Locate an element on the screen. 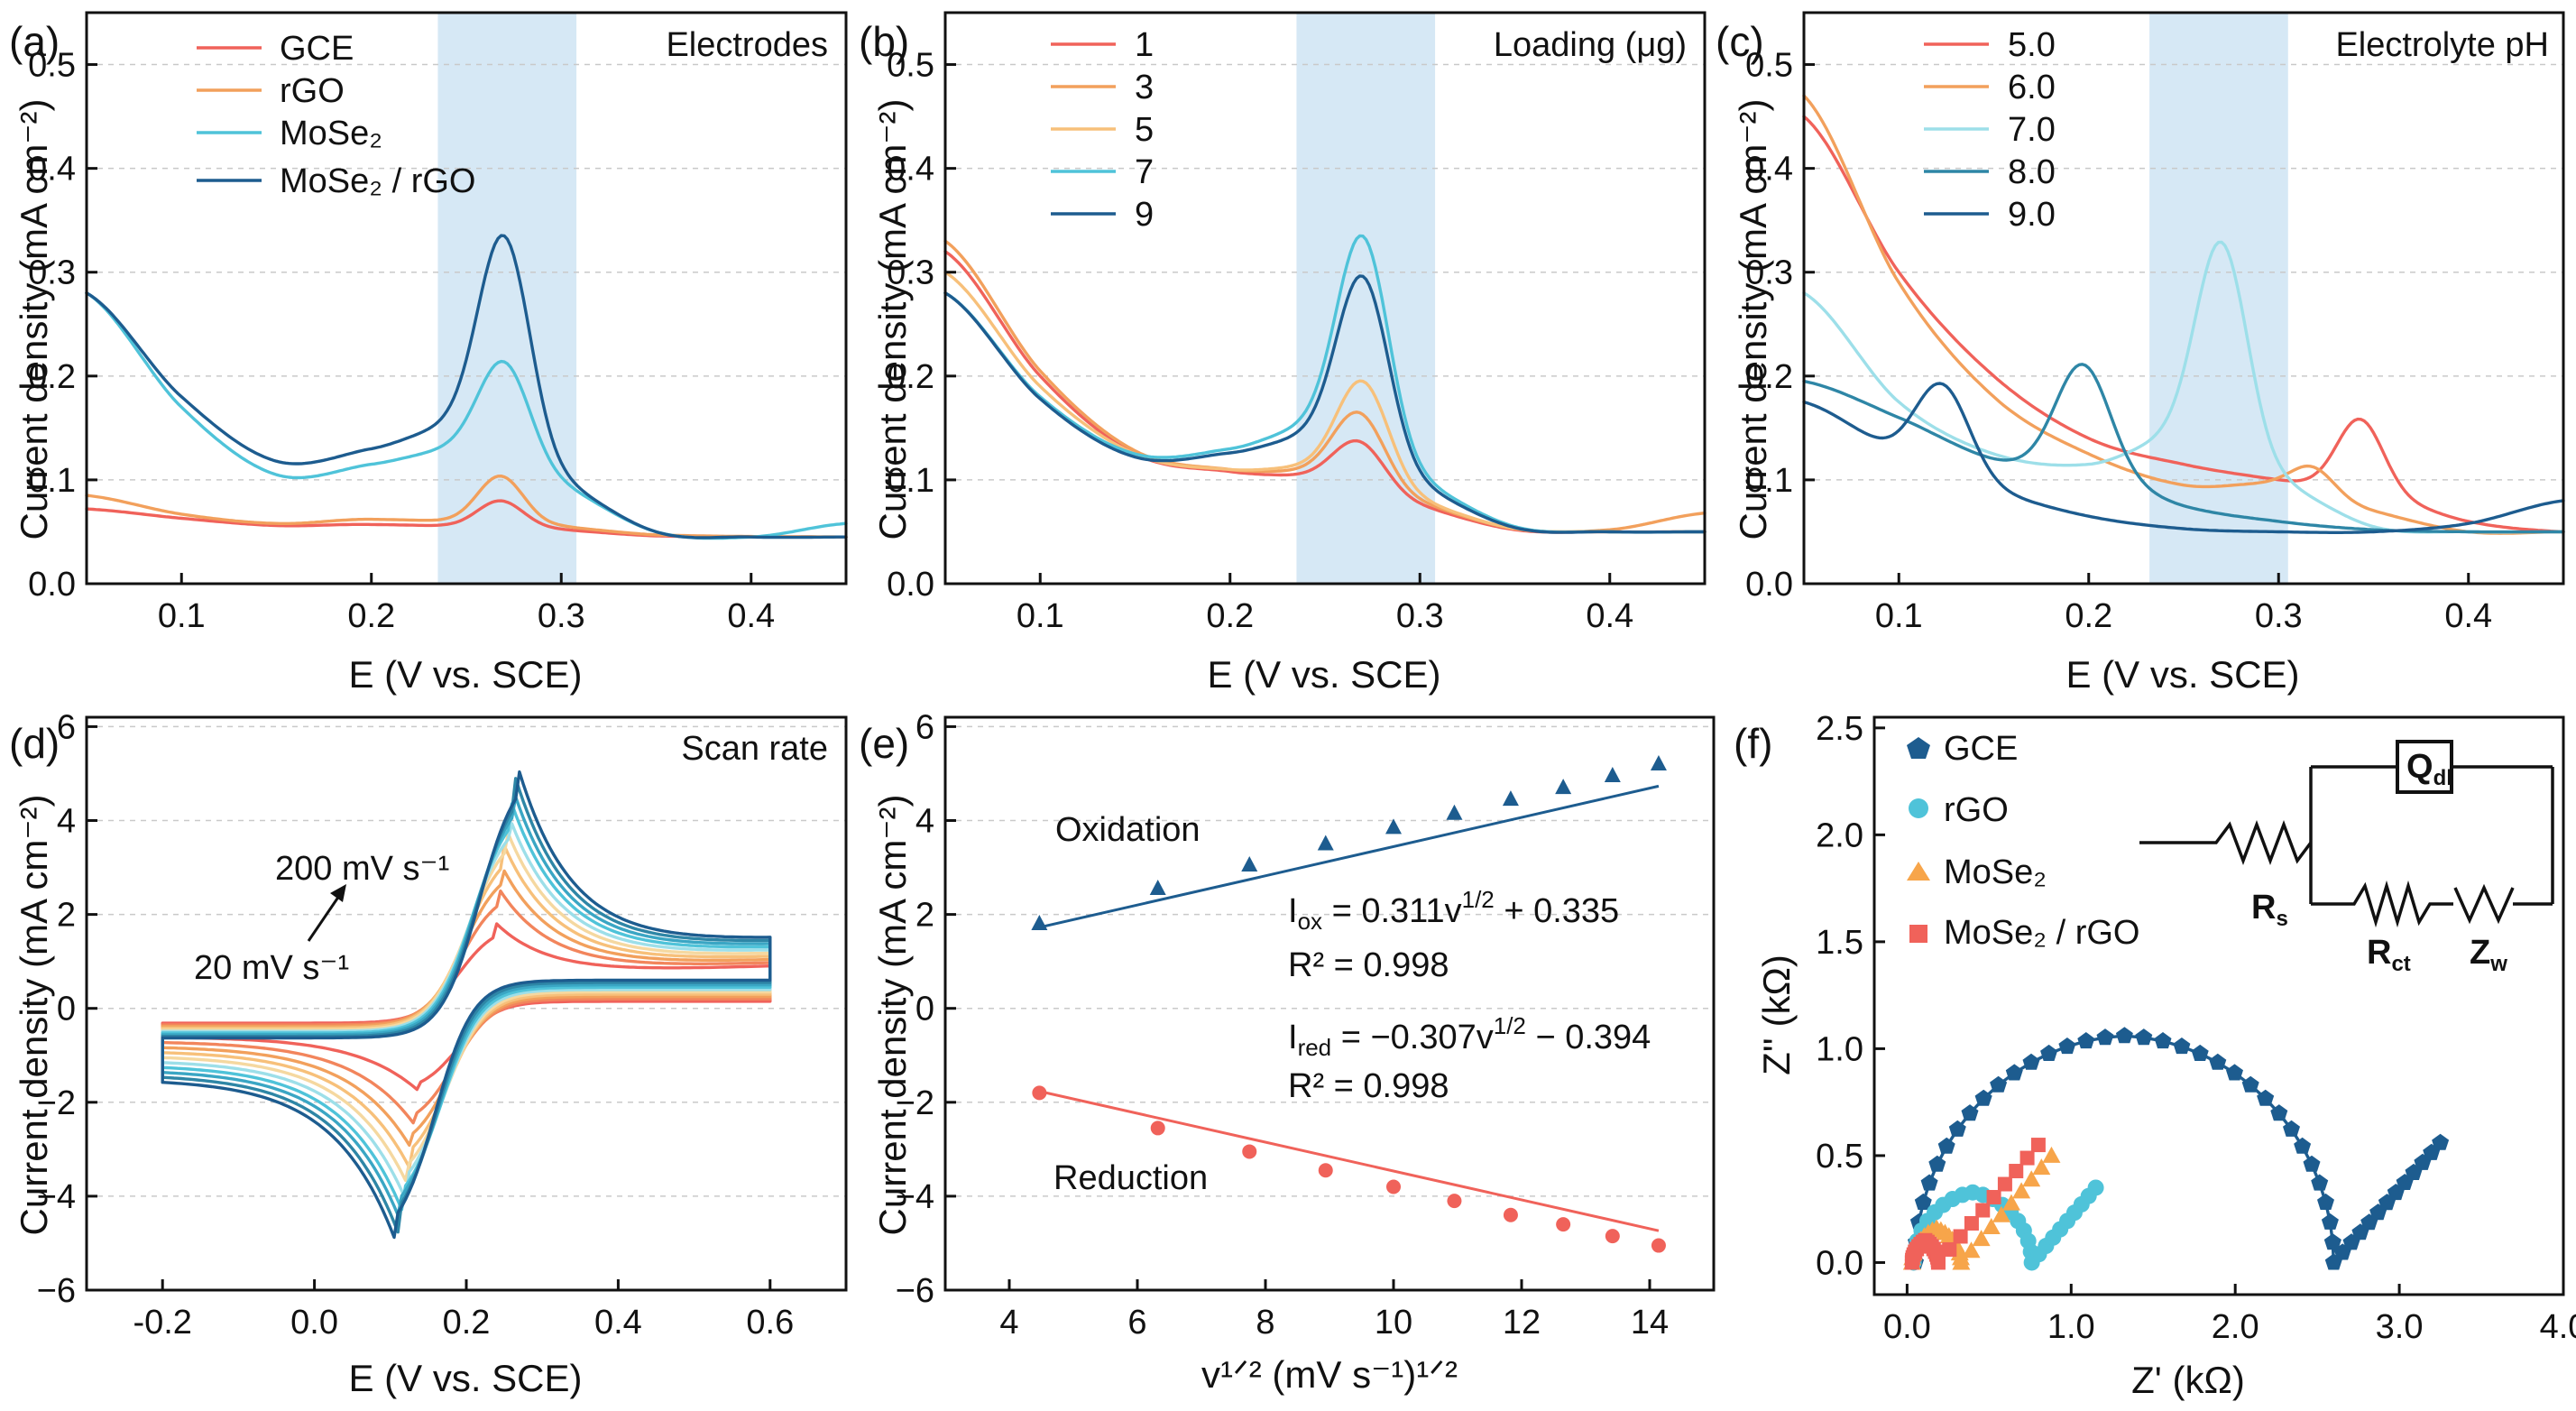 This screenshot has width=2576, height=1411. e-red-eq-tail: − 0.394 is located at coordinates (1589, 1037).